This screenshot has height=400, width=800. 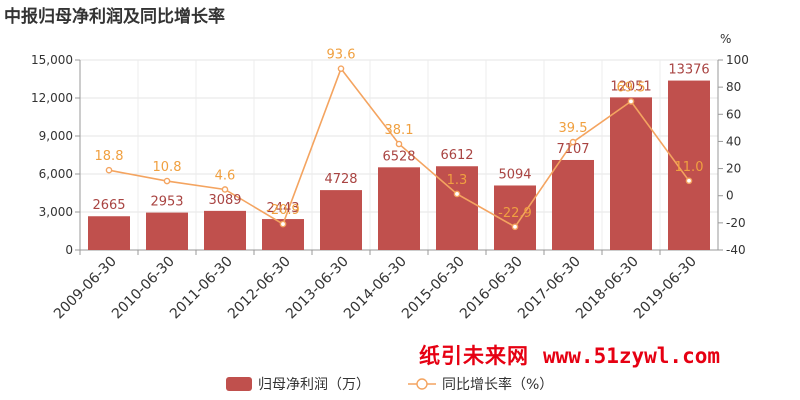 I want to click on bar-value-label: 7107, so click(x=572, y=149).